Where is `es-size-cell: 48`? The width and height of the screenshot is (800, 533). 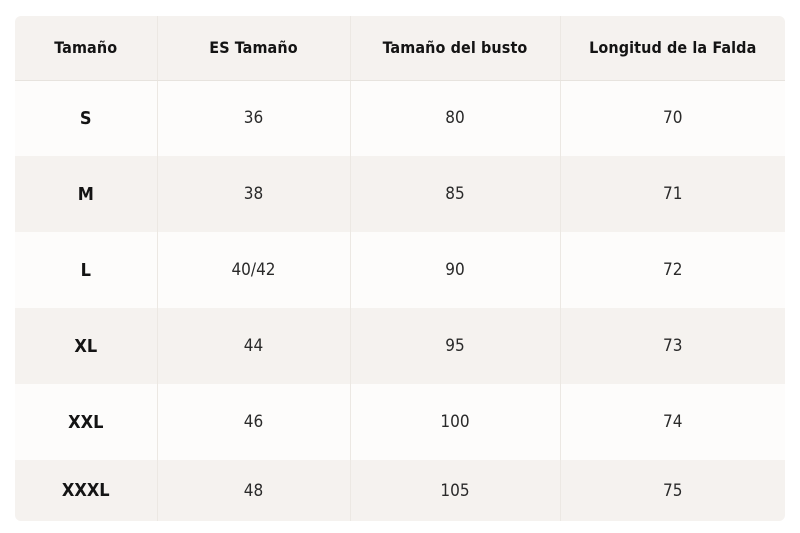
es-size-cell: 48 is located at coordinates (253, 490).